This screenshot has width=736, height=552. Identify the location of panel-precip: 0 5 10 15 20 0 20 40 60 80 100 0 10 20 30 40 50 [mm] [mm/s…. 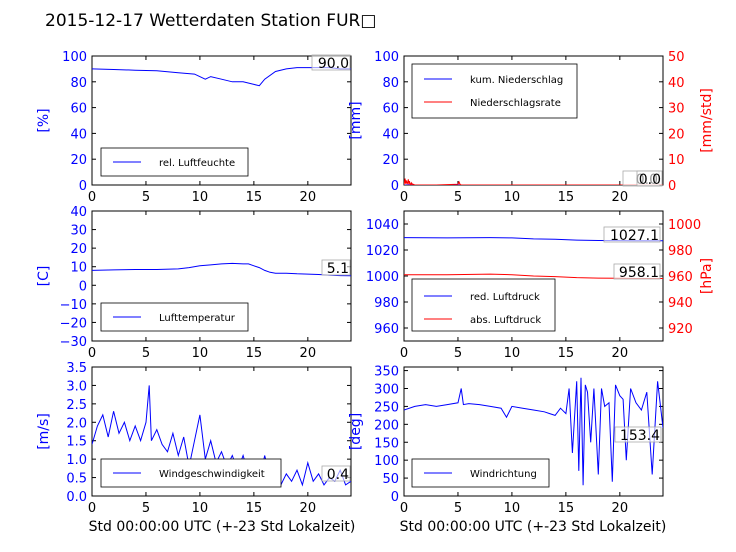
(531, 127).